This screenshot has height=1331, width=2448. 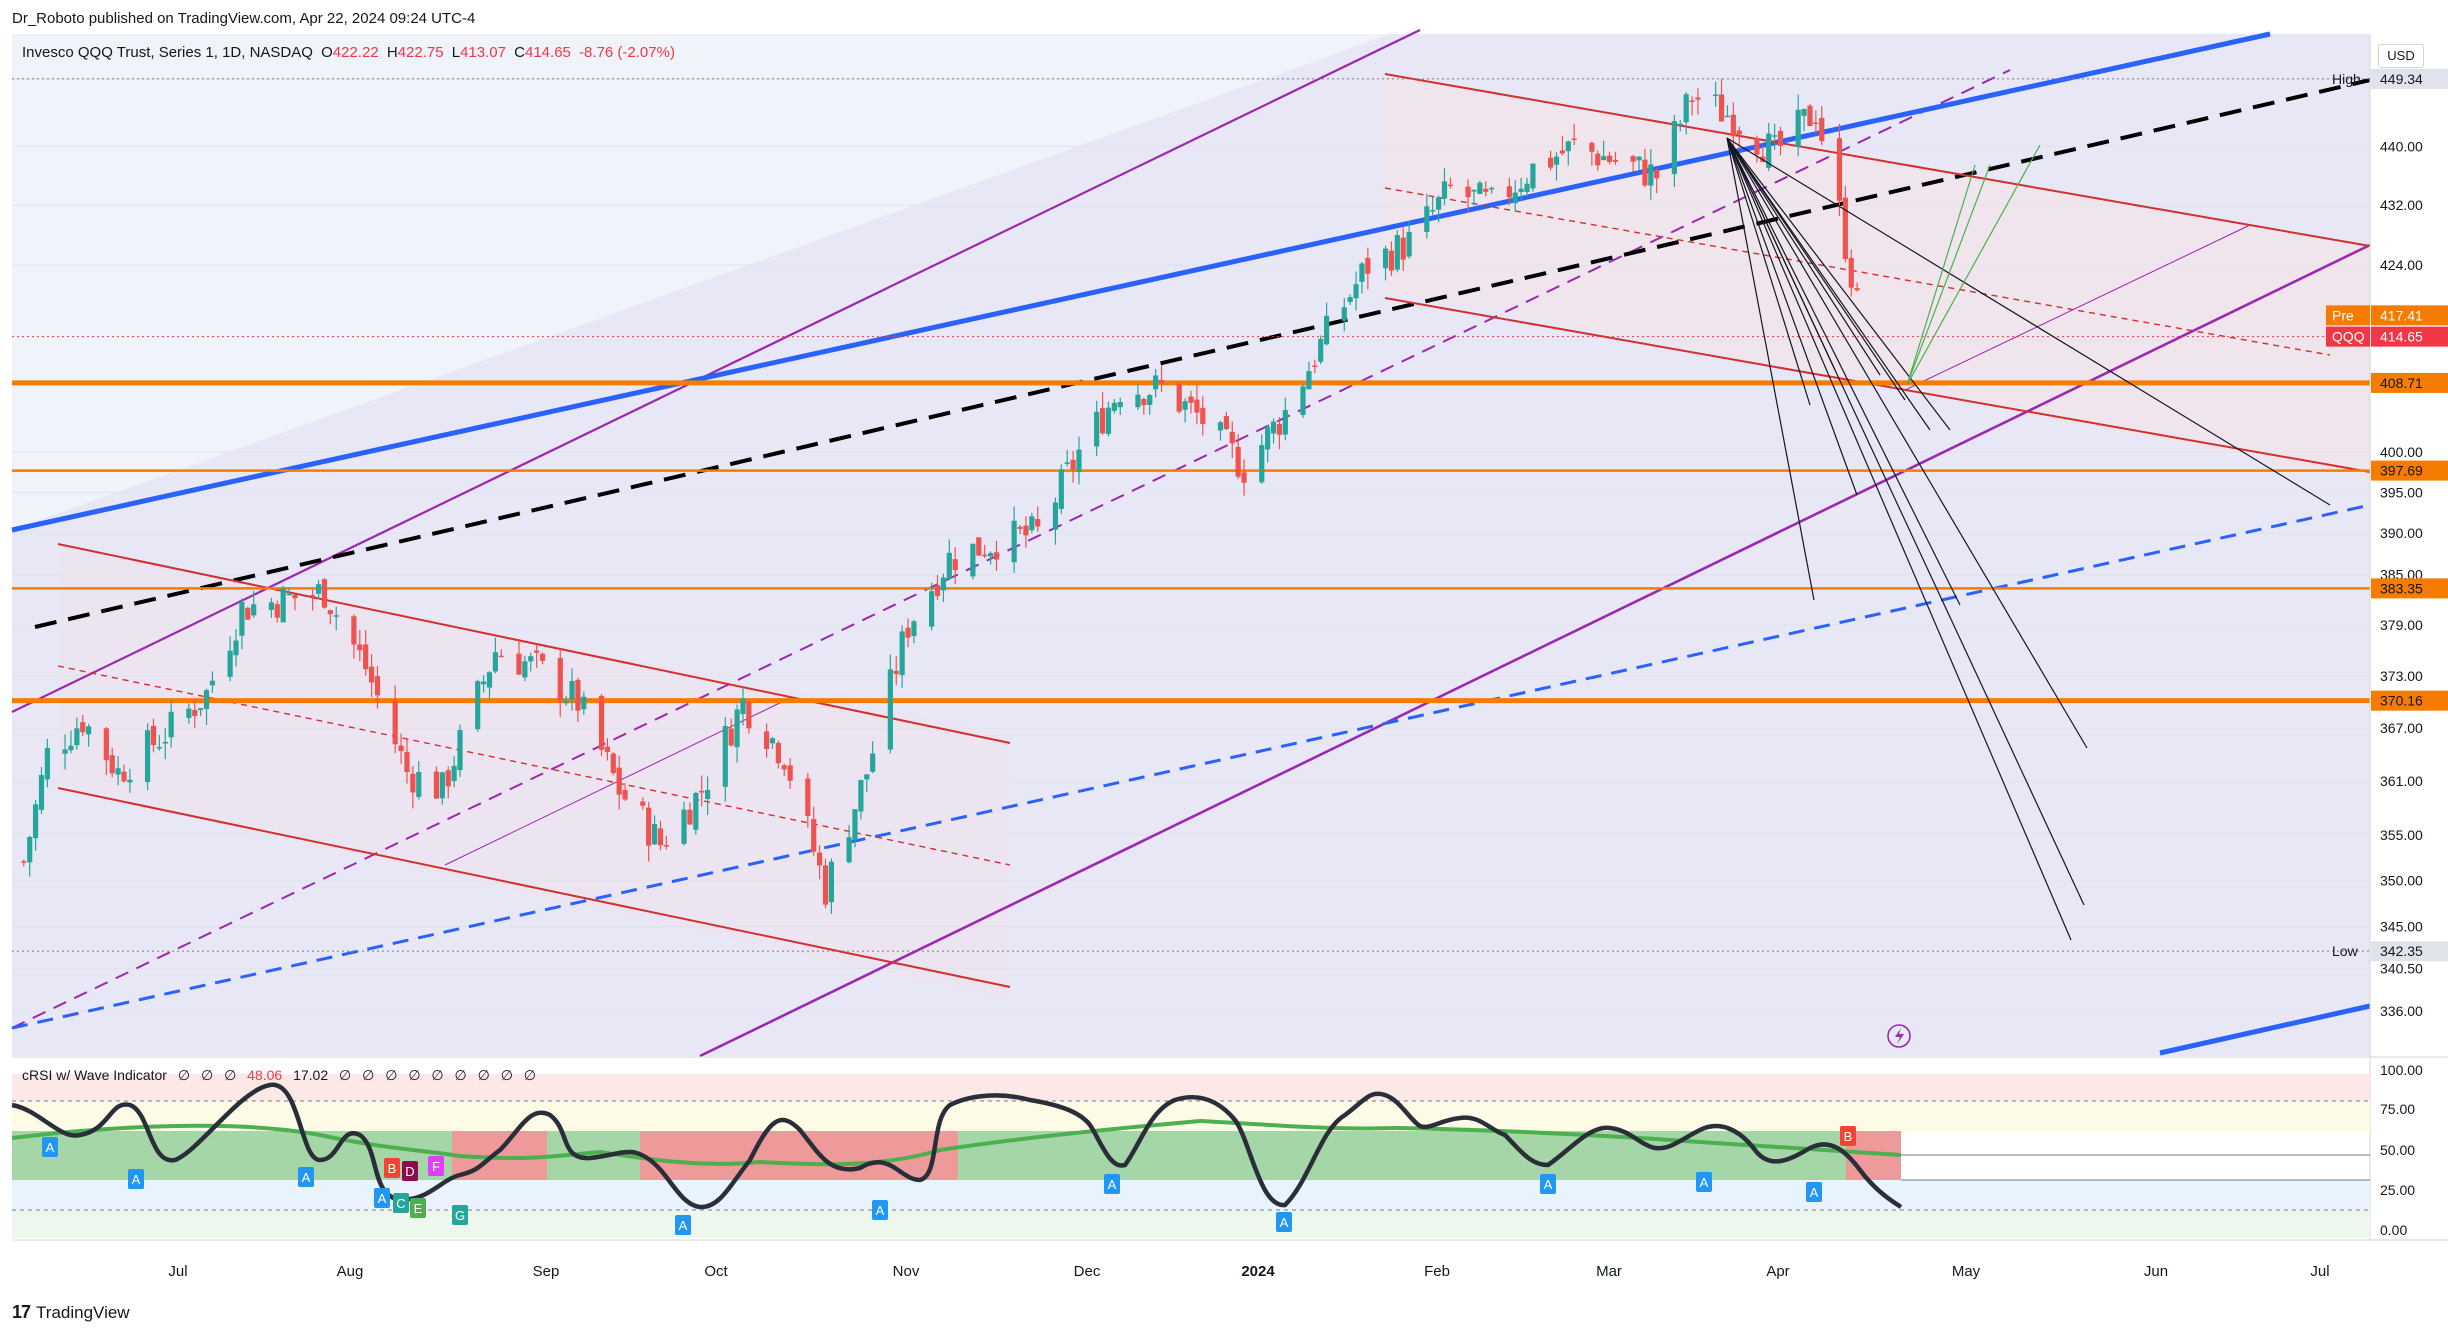 What do you see at coordinates (956, 1142) in the screenshot?
I see `wave-signal-line` at bounding box center [956, 1142].